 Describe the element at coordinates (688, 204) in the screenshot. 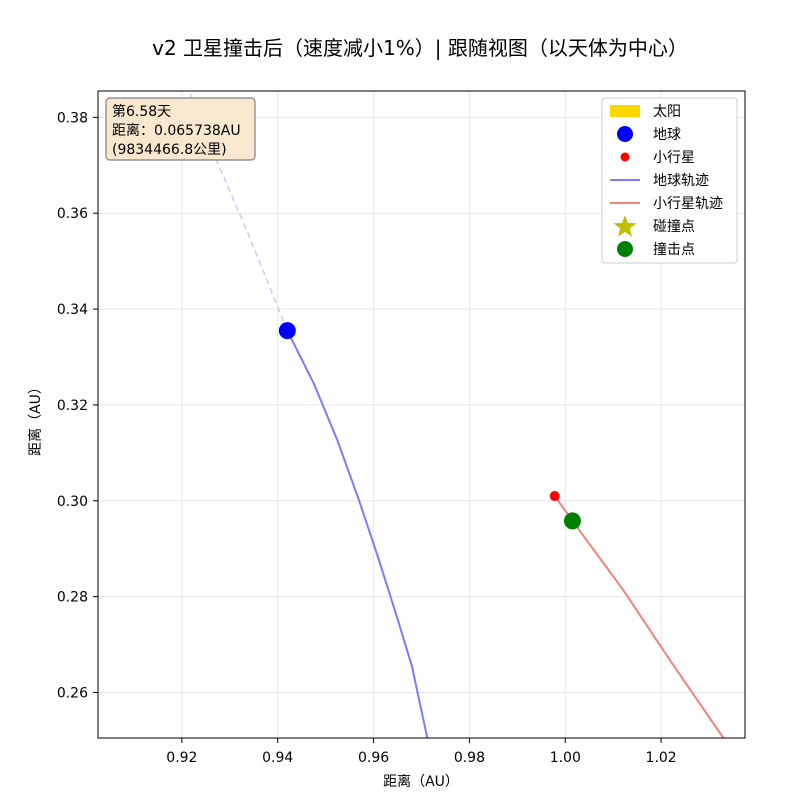

I see `legend-asteroid-trajectory-label: 小行星轨迹` at that location.